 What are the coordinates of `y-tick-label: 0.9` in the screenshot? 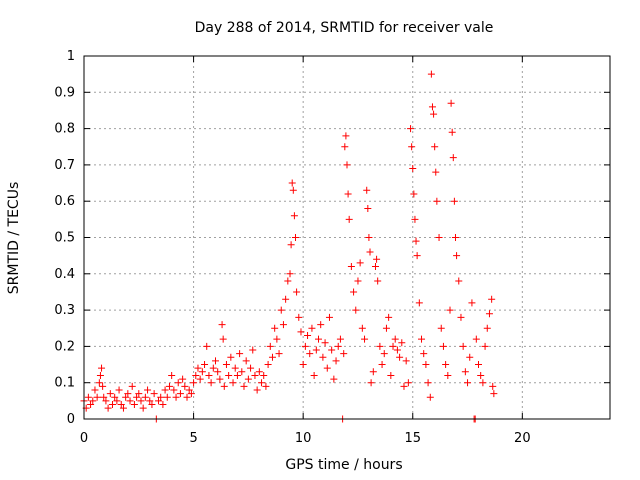 It's located at (64, 92).